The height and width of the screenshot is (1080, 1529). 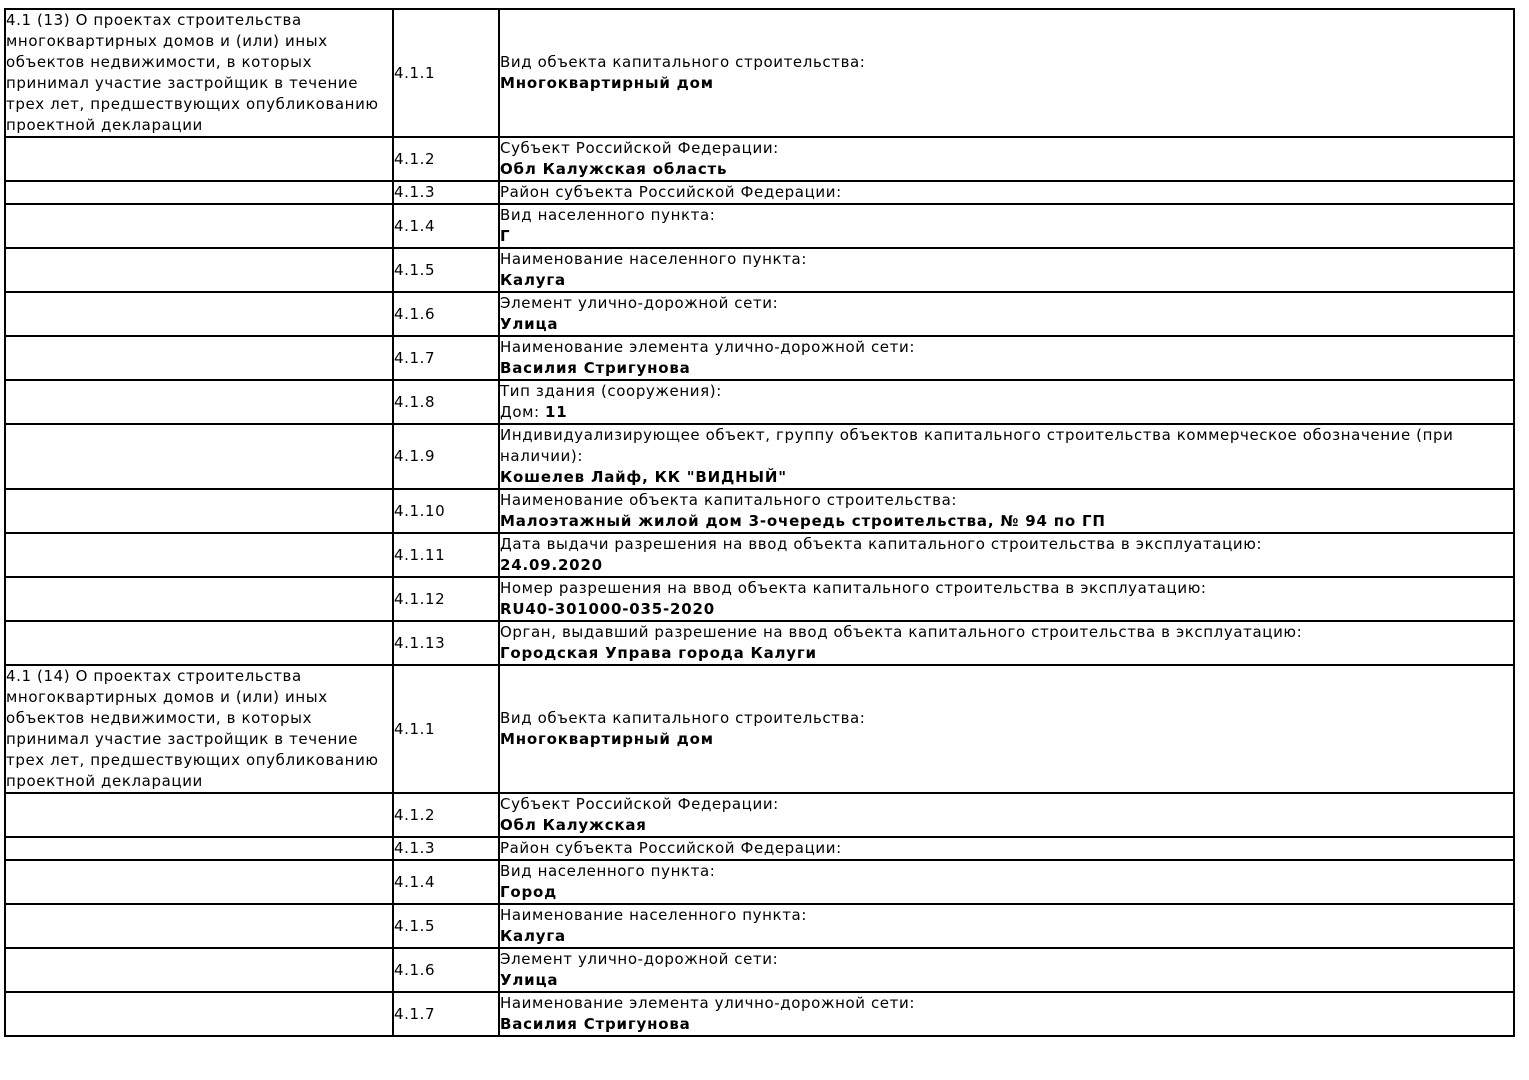 I want to click on field-value: 24.09.2020, so click(x=1006, y=565).